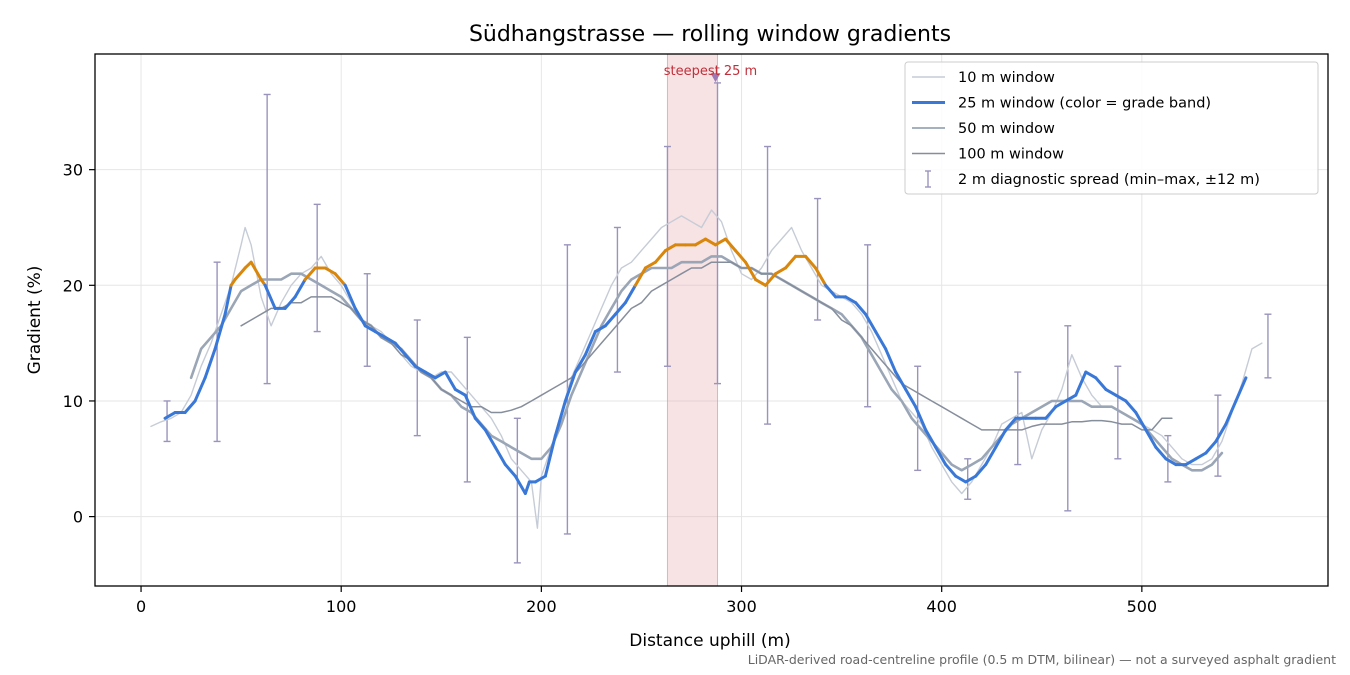  I want to click on y-axis-ticks: 0 10 20 30, so click(79, 344).